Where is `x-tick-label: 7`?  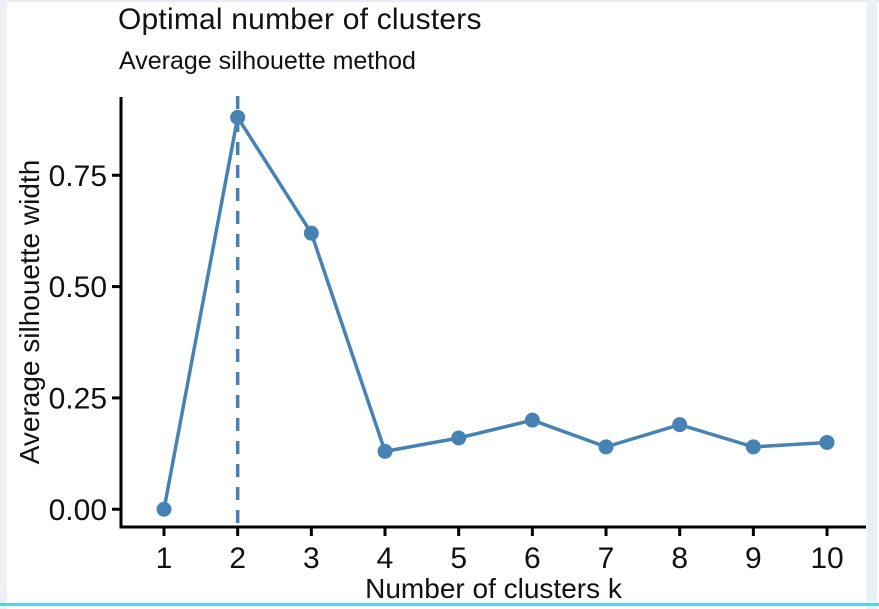 x-tick-label: 7 is located at coordinates (606, 558).